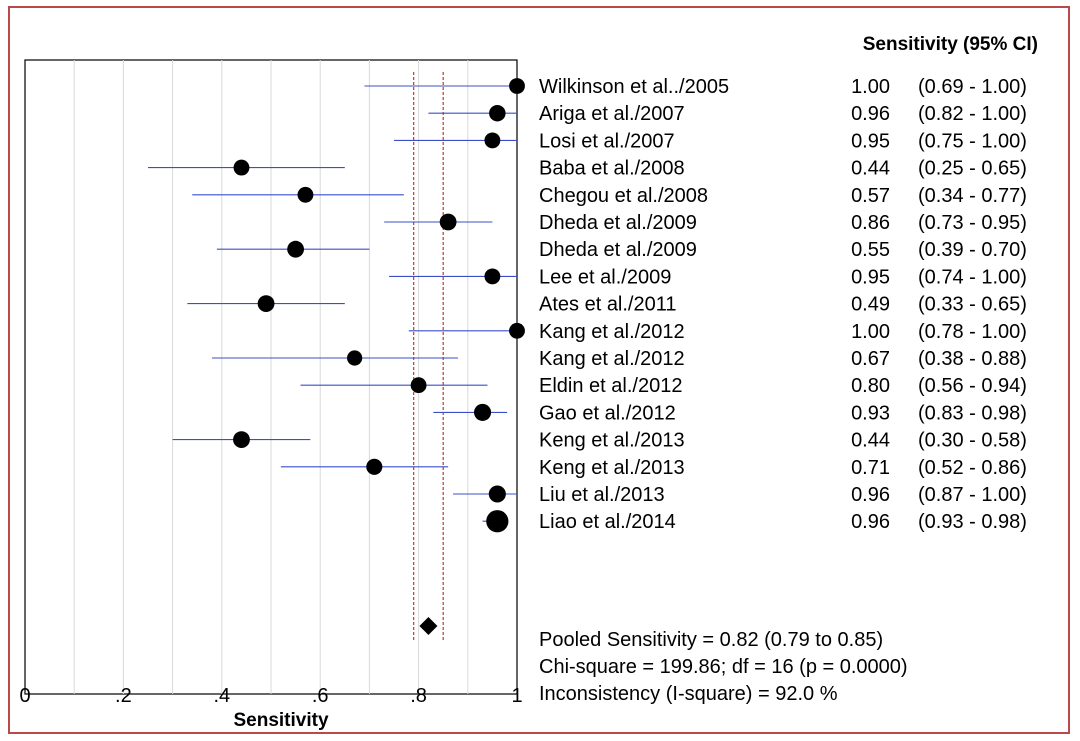  Describe the element at coordinates (972, 305) in the screenshot. I see `study-ci-text: (0.33 - 0.65)` at that location.